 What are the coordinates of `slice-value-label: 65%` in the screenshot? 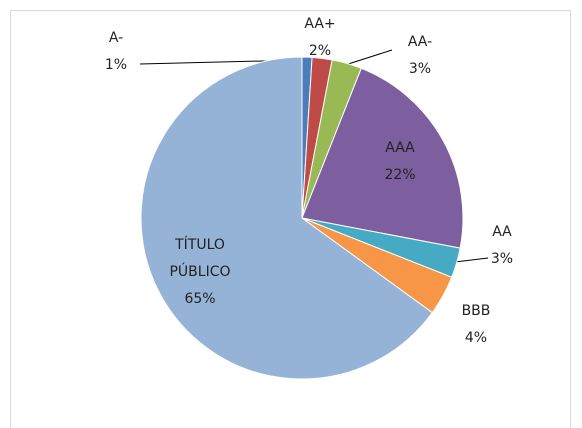 It's located at (199, 299).